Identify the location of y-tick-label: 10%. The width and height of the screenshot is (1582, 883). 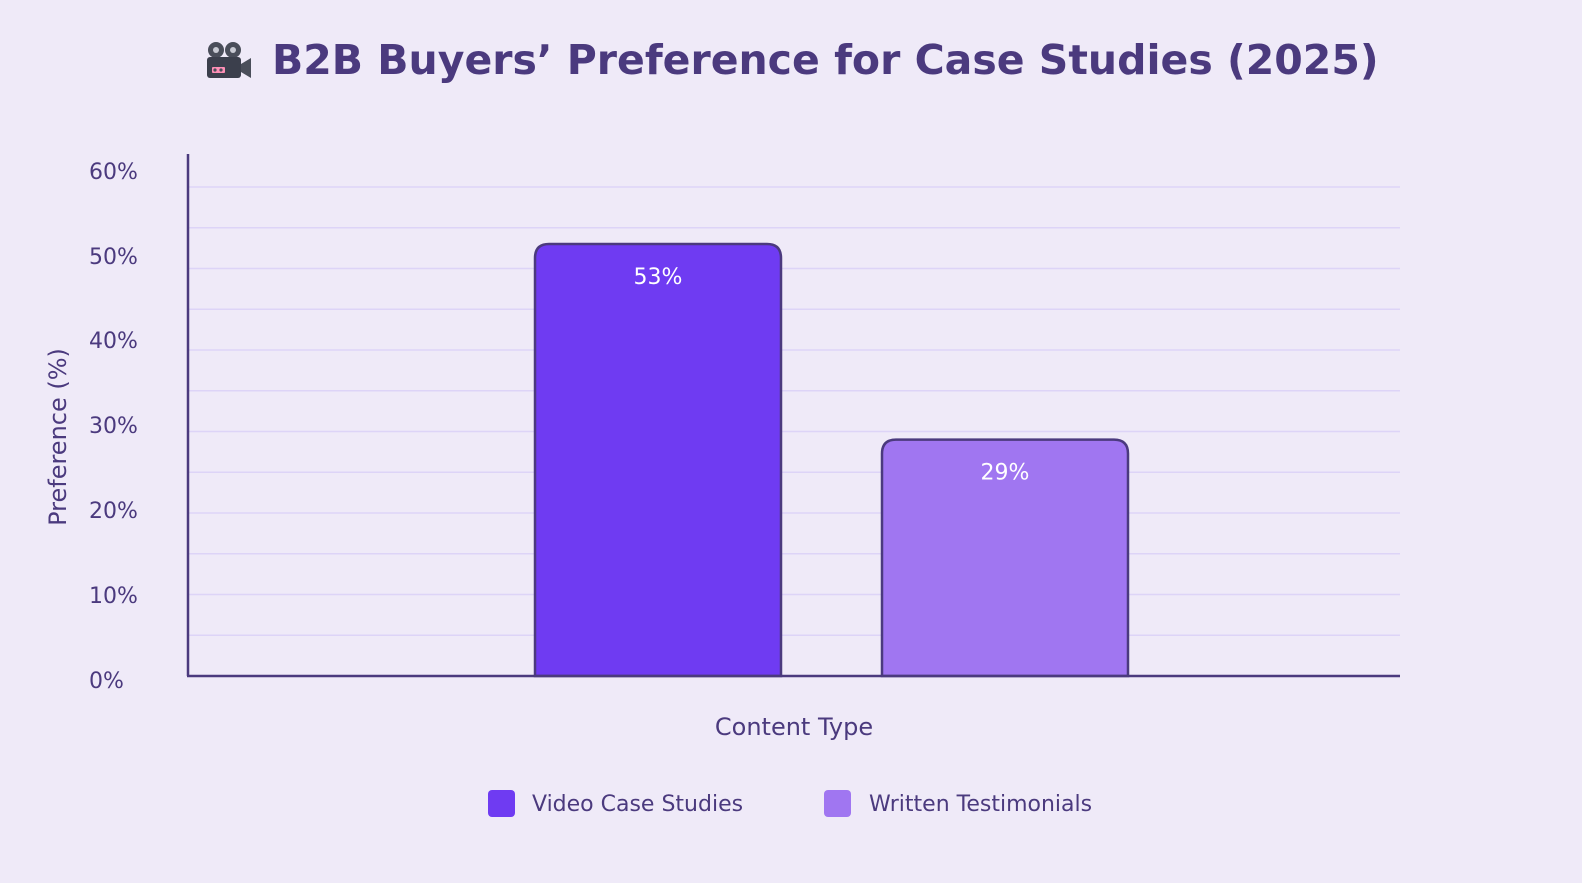
(113, 596).